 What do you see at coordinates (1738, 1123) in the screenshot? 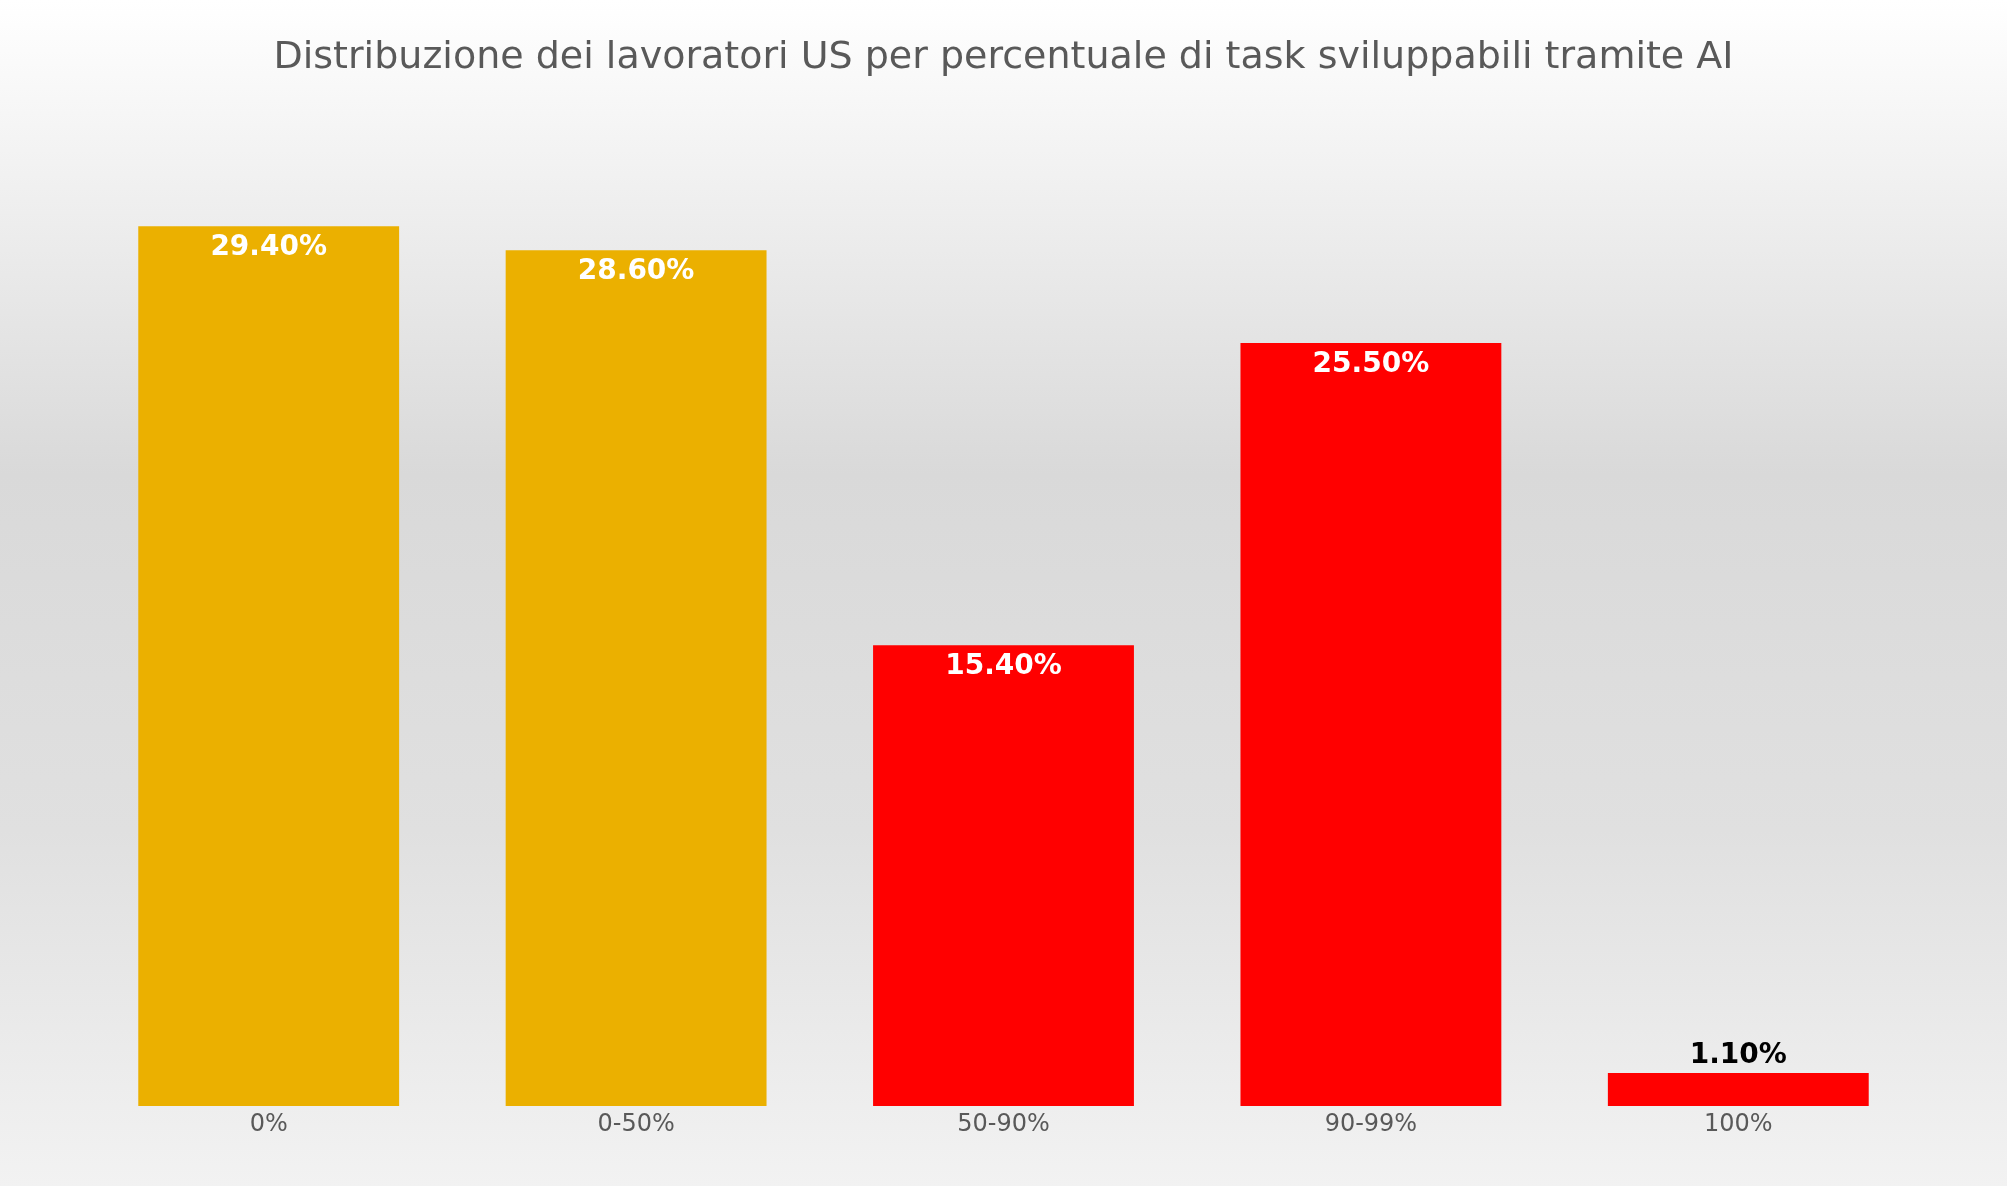
I see `x-tick-label: 100%` at bounding box center [1738, 1123].